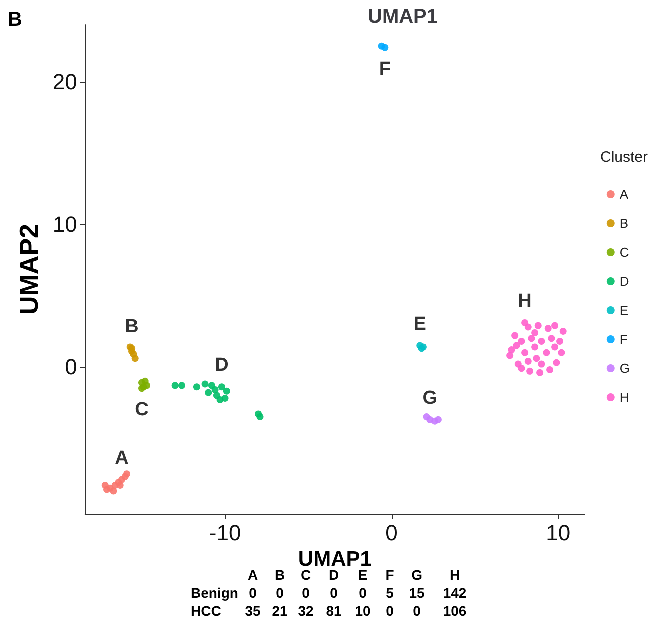  What do you see at coordinates (122, 458) in the screenshot?
I see `annotation: A` at bounding box center [122, 458].